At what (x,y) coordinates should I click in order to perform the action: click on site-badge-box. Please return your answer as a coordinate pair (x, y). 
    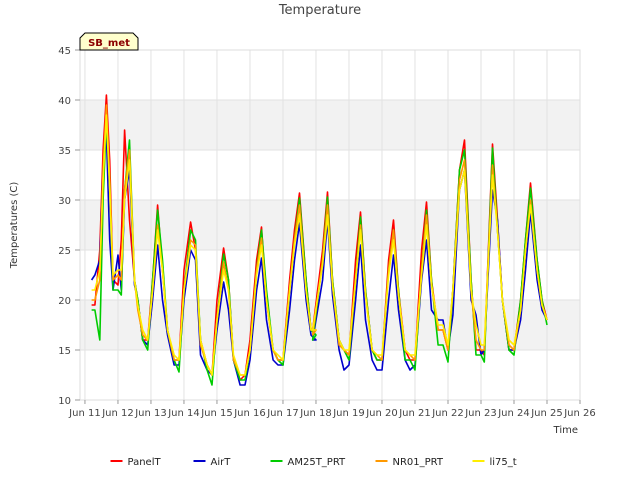
    Looking at the image, I should click on (109, 41).